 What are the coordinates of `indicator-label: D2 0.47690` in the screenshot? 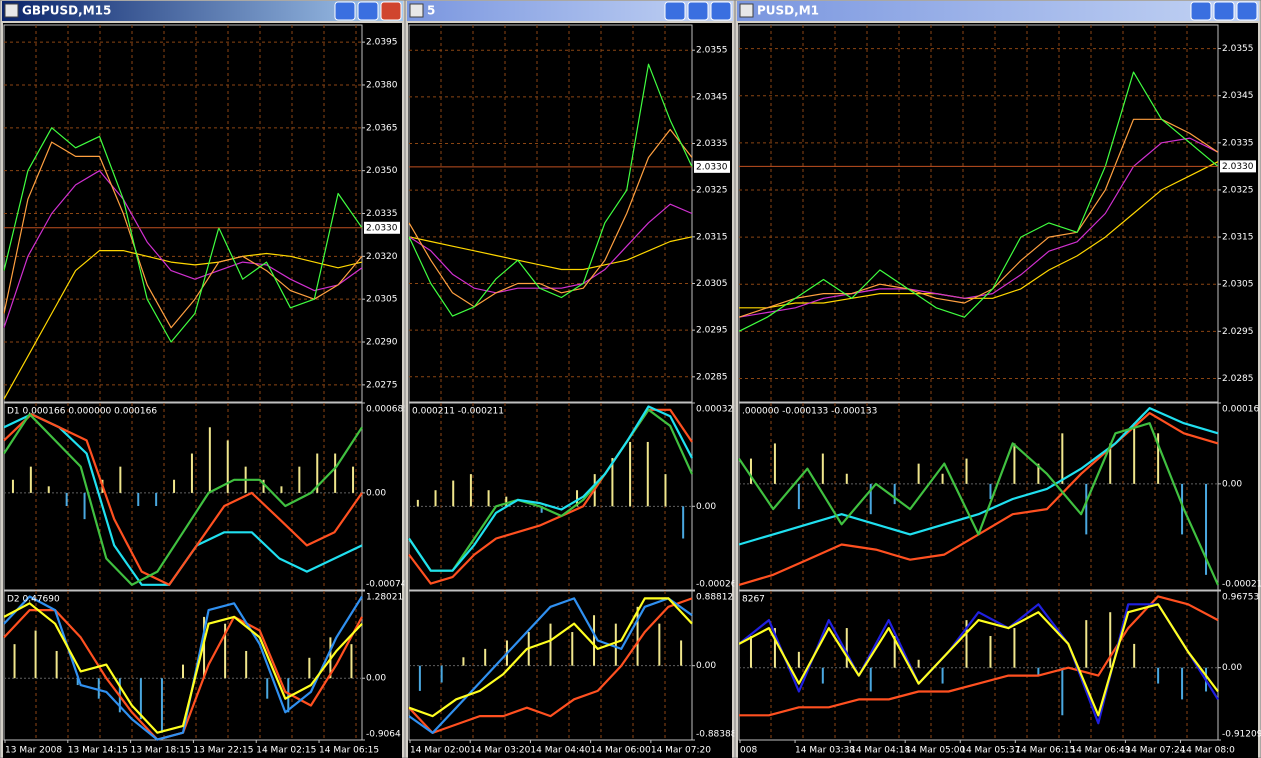 It's located at (33, 600).